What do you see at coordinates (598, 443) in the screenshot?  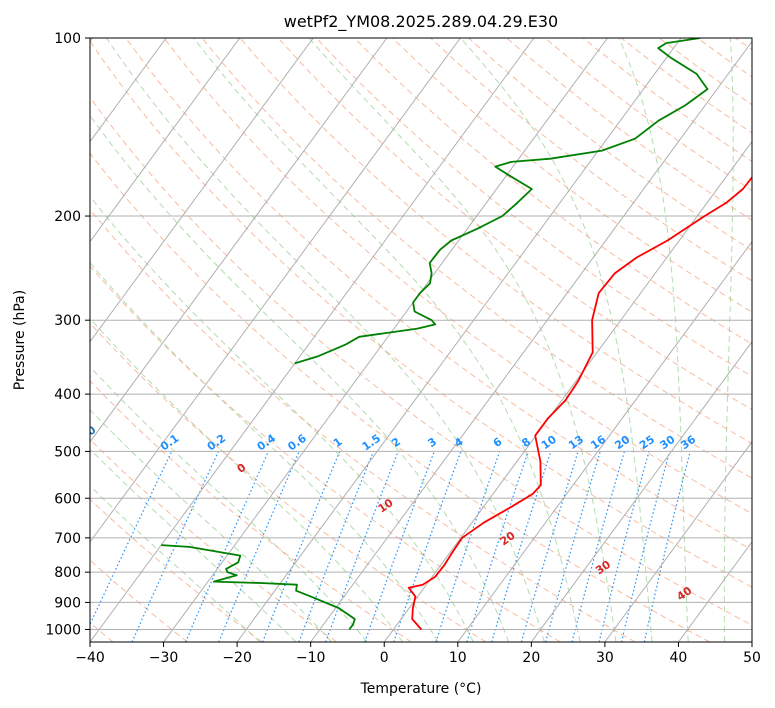 I see `mixing-ratio-label: 16` at bounding box center [598, 443].